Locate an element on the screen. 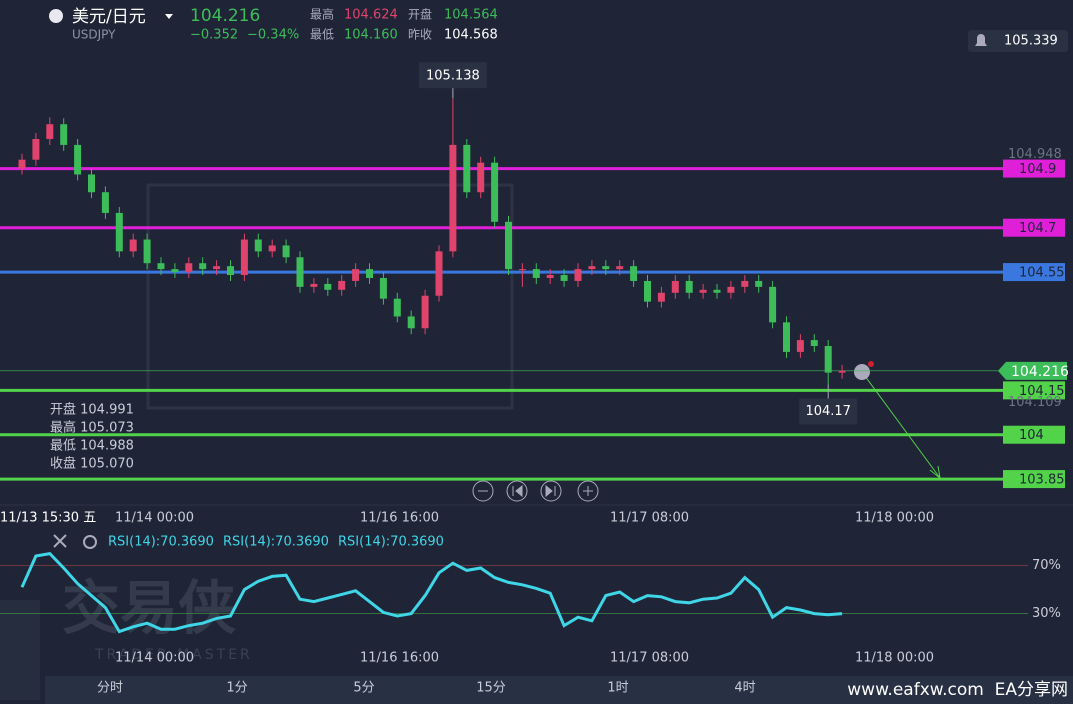 The width and height of the screenshot is (1073, 704). site-watermark: www.eafxw.com EA分享网 is located at coordinates (957, 690).